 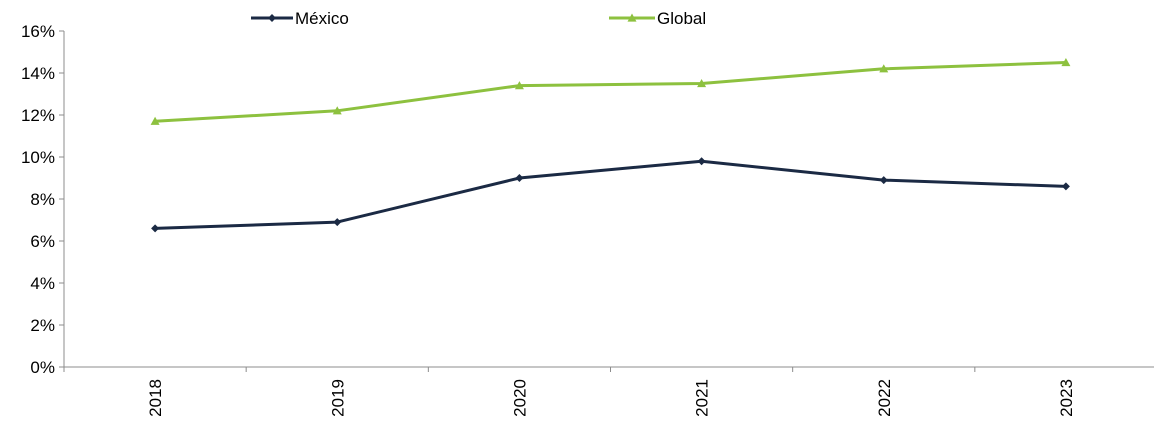 What do you see at coordinates (610, 194) in the screenshot?
I see `series-line-mexico` at bounding box center [610, 194].